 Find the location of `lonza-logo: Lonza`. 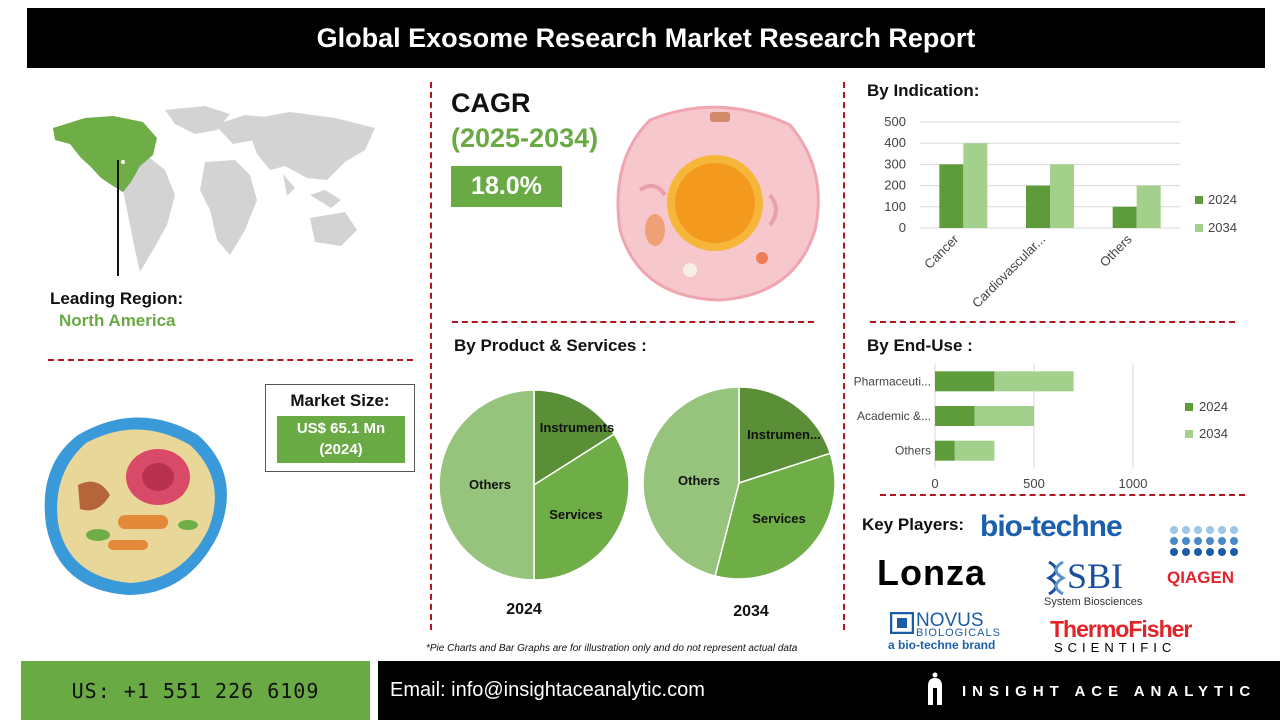

lonza-logo: Lonza is located at coordinates (931, 572).